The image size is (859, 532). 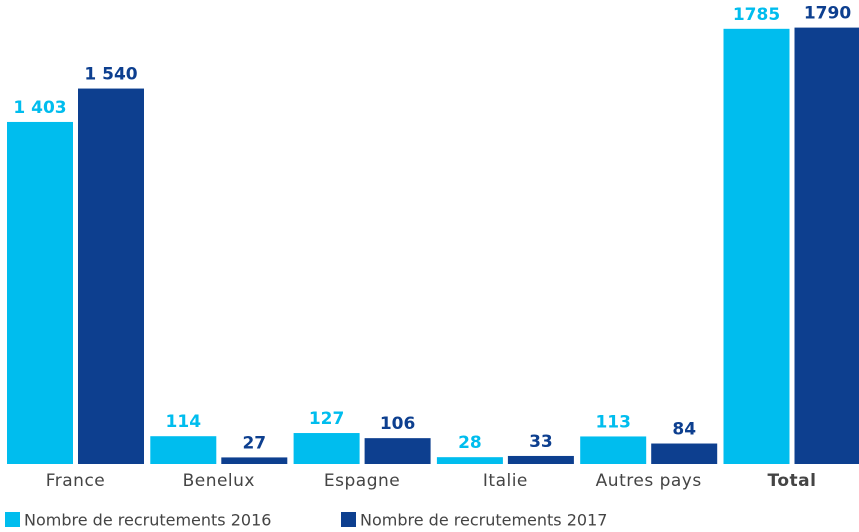 I want to click on x-tick-label: Benelux, so click(x=219, y=481).